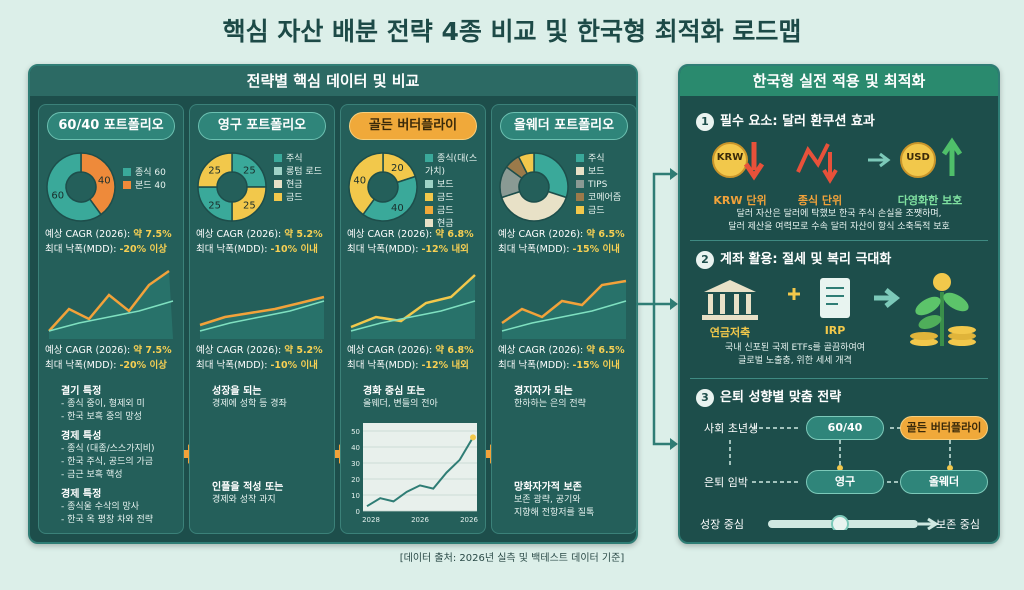 This screenshot has height=590, width=1024. I want to click on stat-line: 최대 낙폭(MDD): -15% 이내, so click(561, 249).